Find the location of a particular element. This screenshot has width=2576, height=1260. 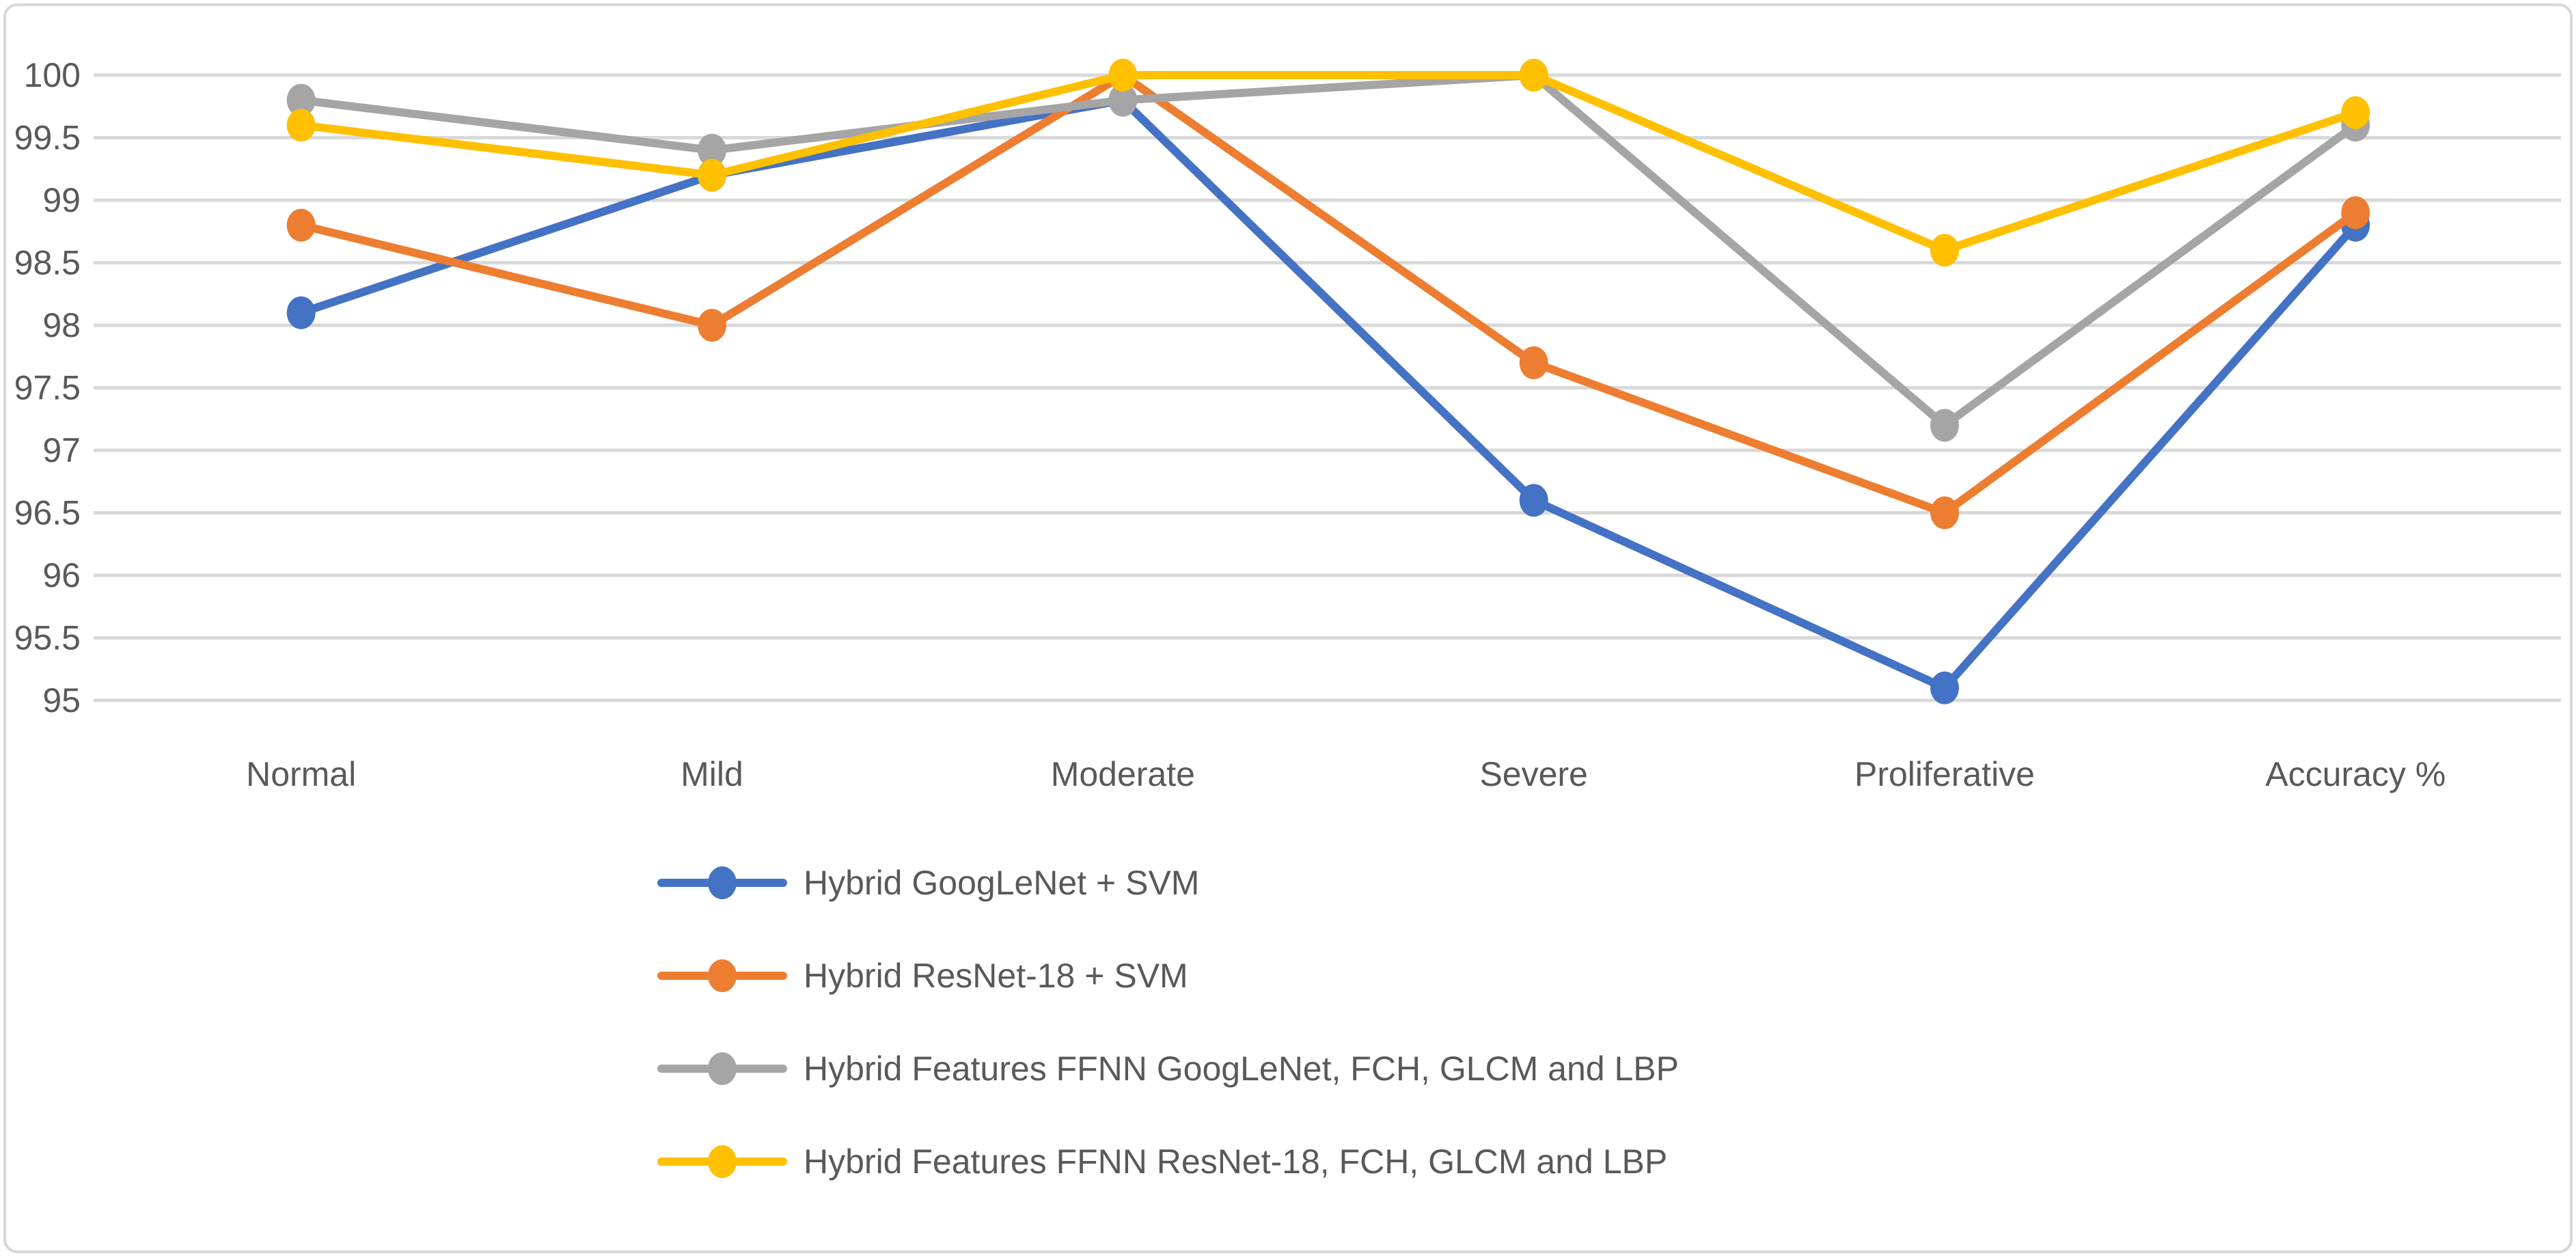

y-tick-label: 99 is located at coordinates (61, 200).